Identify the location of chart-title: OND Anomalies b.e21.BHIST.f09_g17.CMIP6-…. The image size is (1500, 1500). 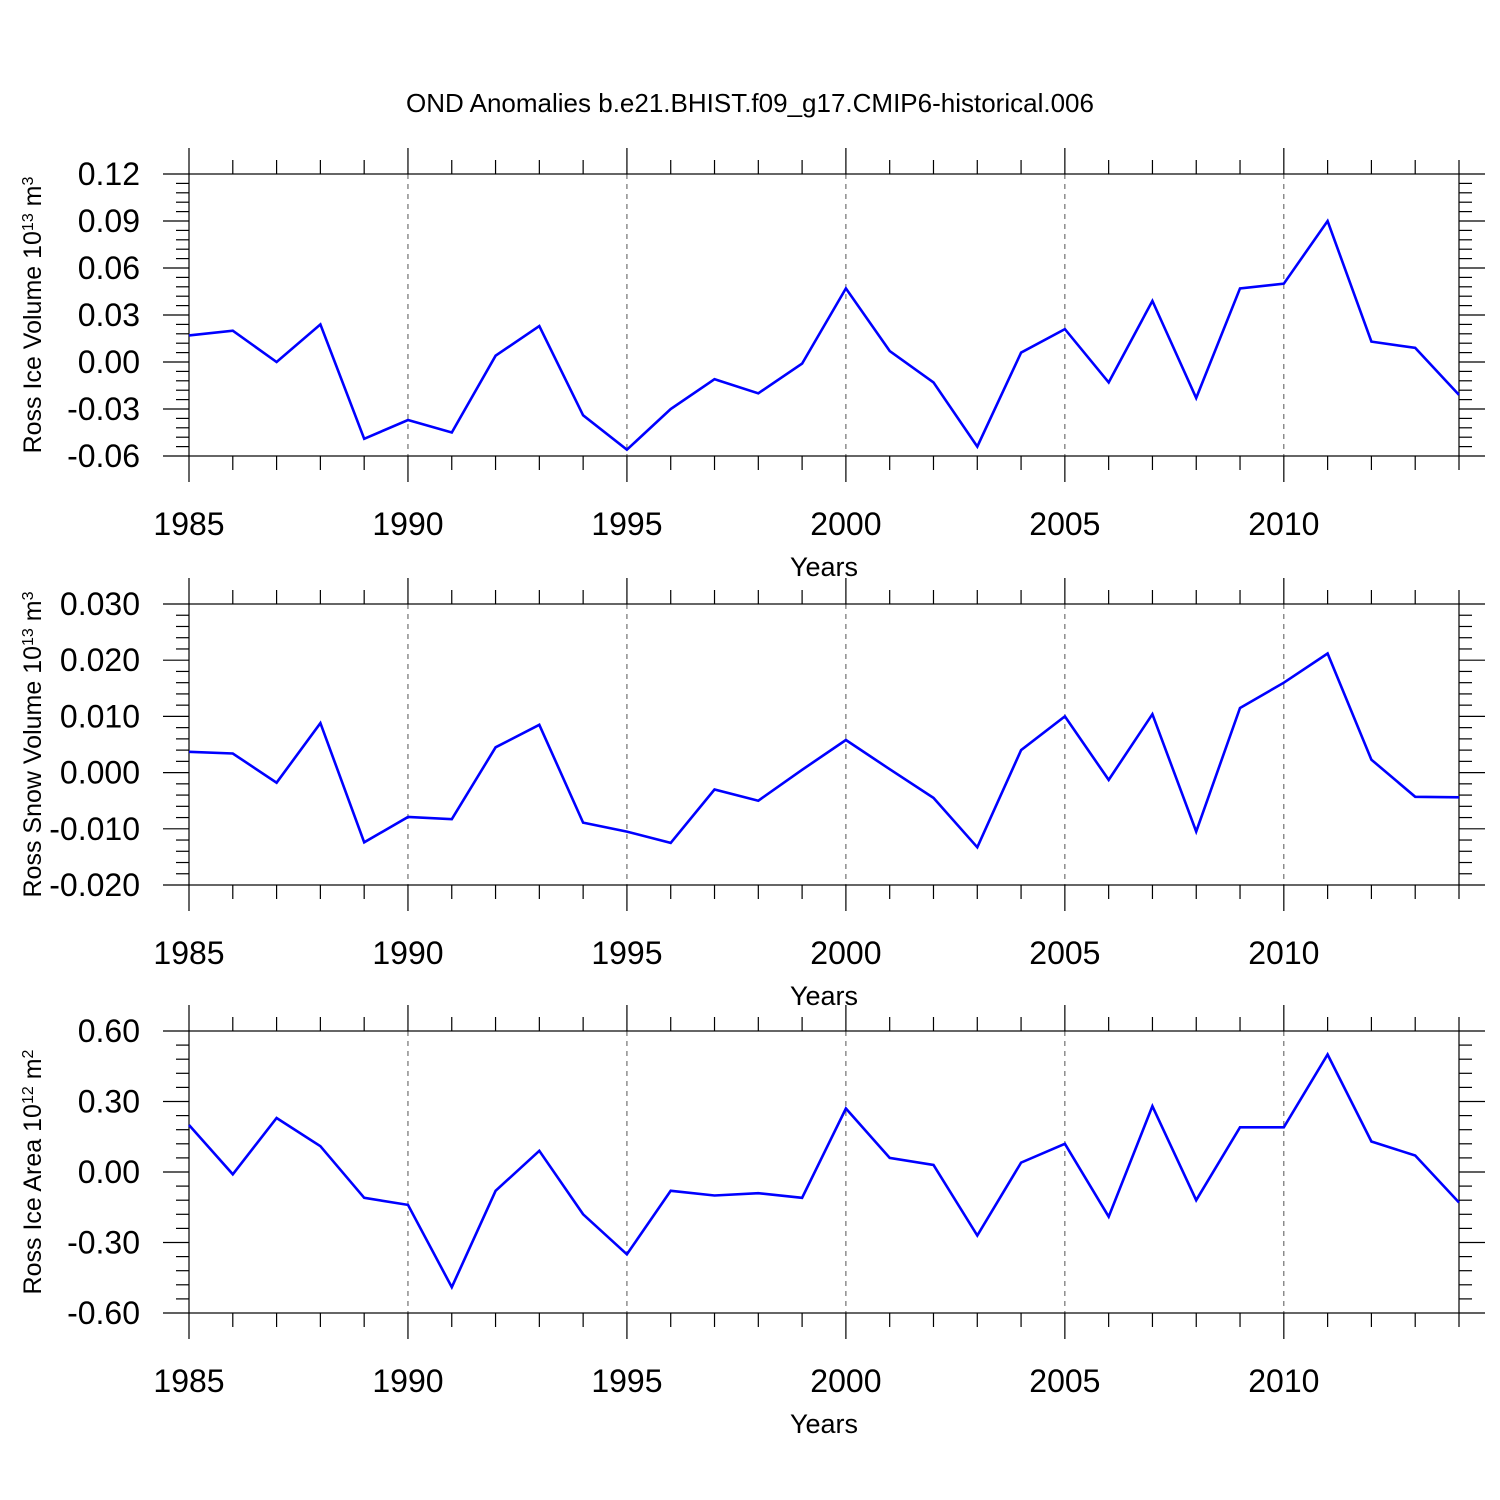
(750, 103).